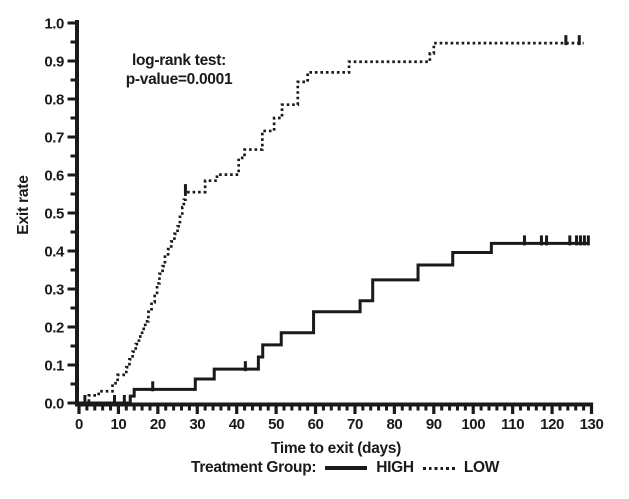  I want to click on x-tick-label: 110, so click(512, 424).